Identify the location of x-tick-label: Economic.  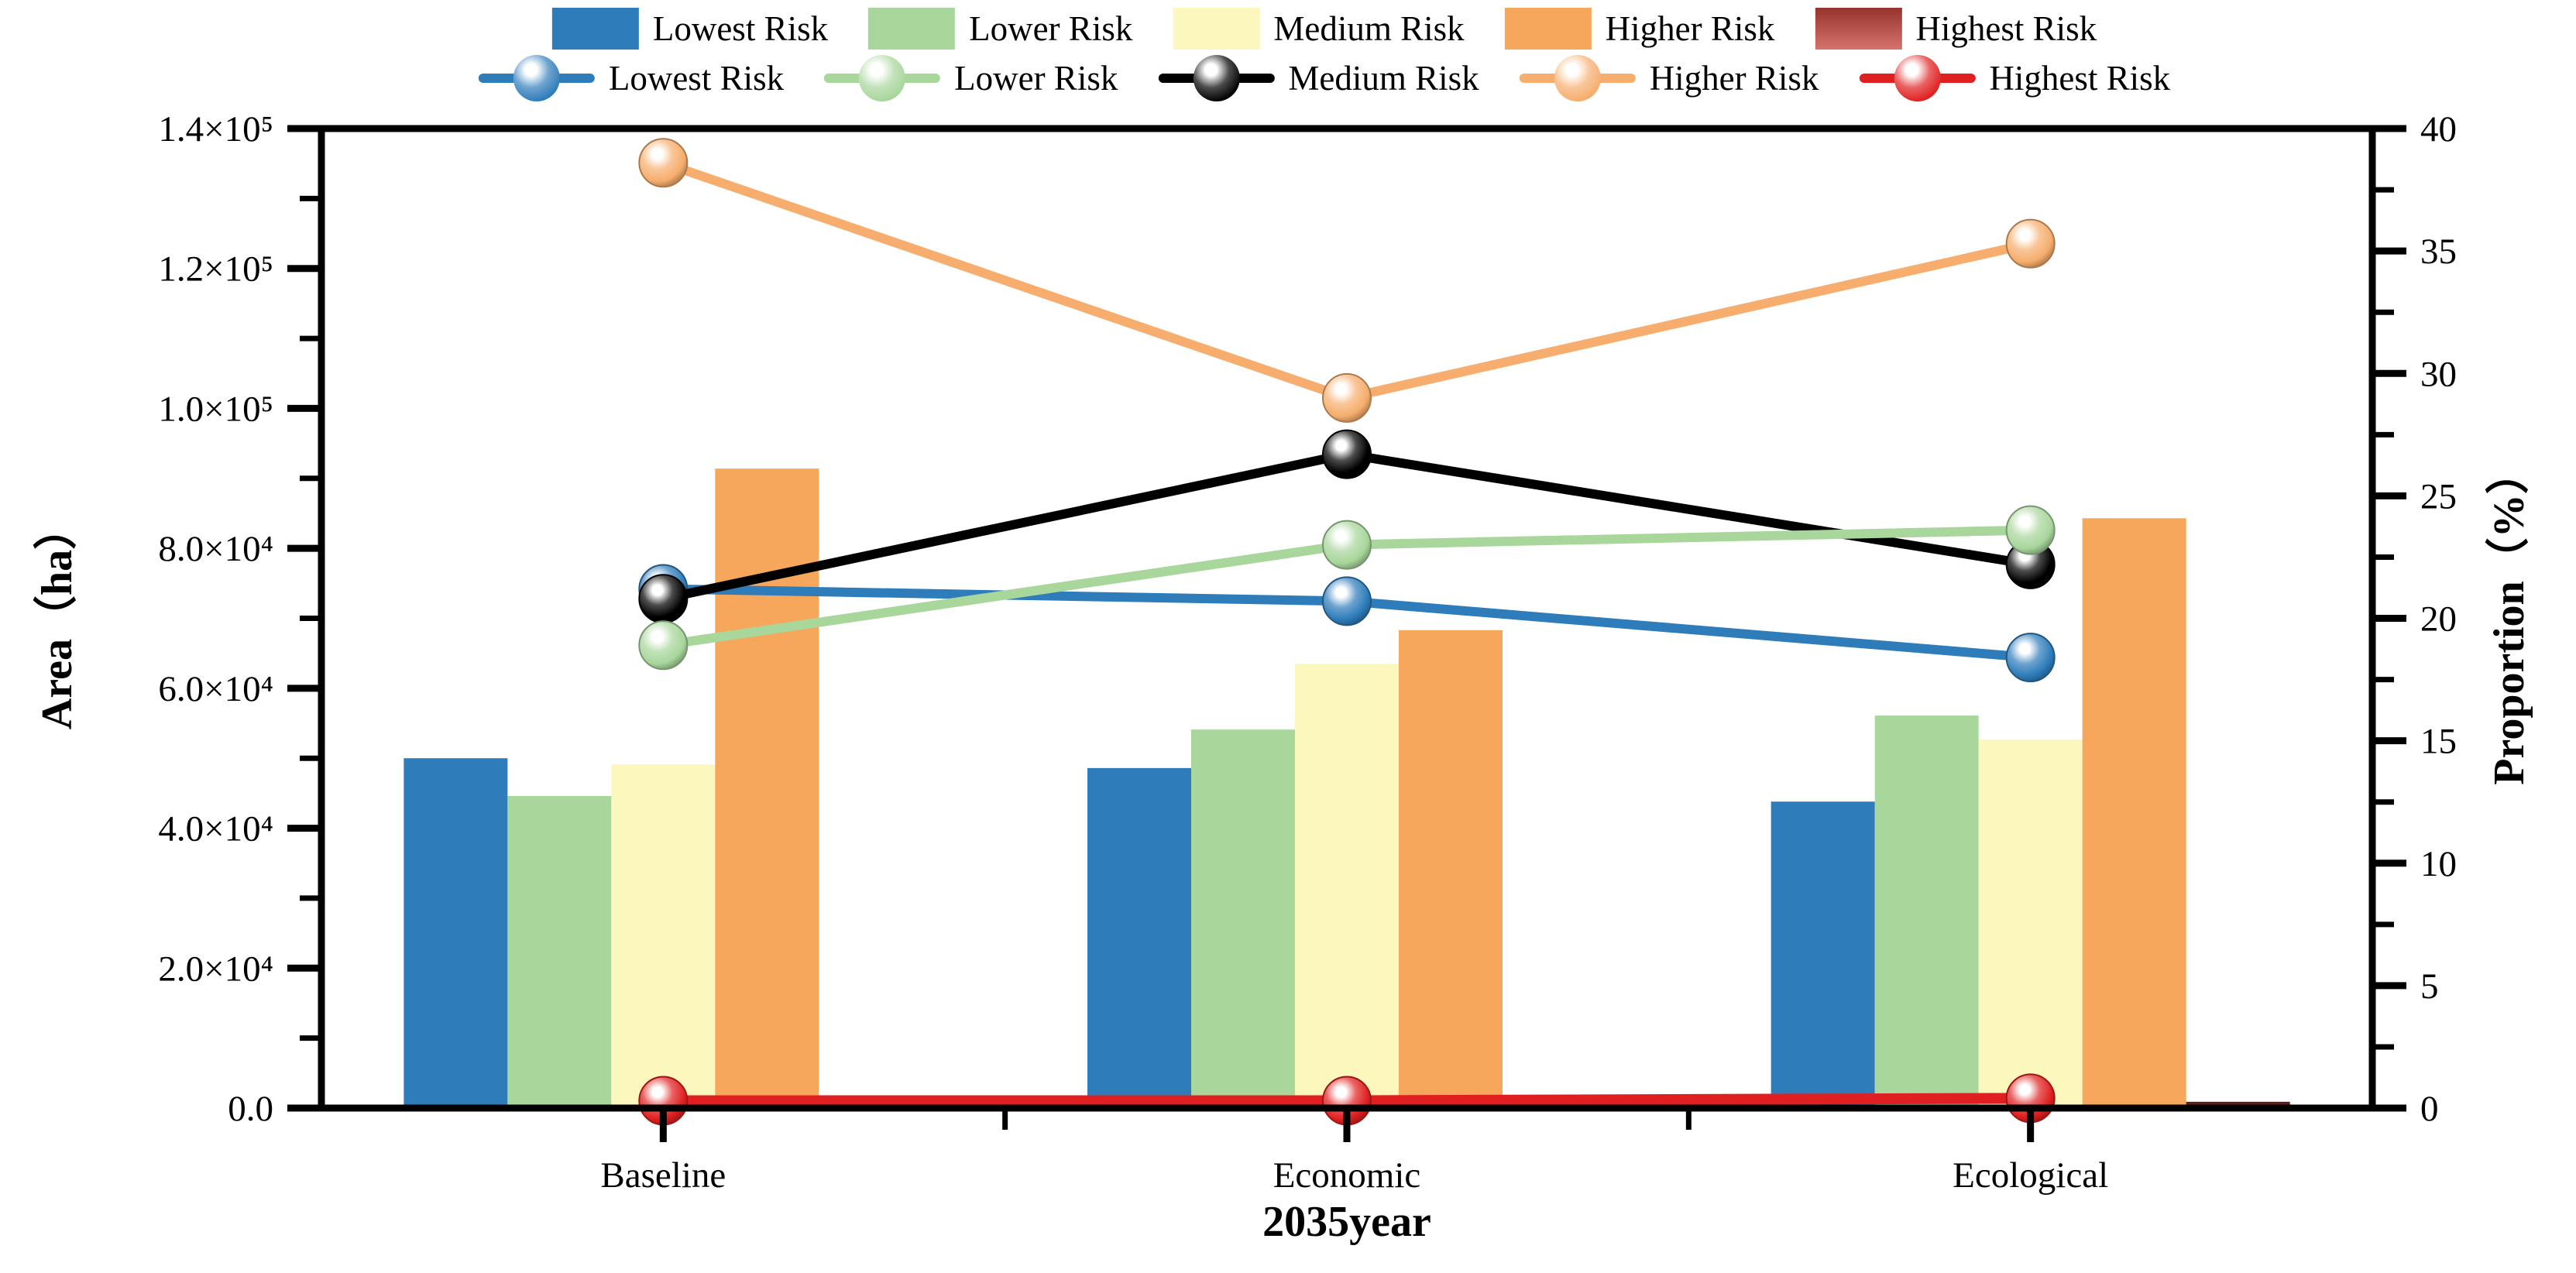
(1347, 1175).